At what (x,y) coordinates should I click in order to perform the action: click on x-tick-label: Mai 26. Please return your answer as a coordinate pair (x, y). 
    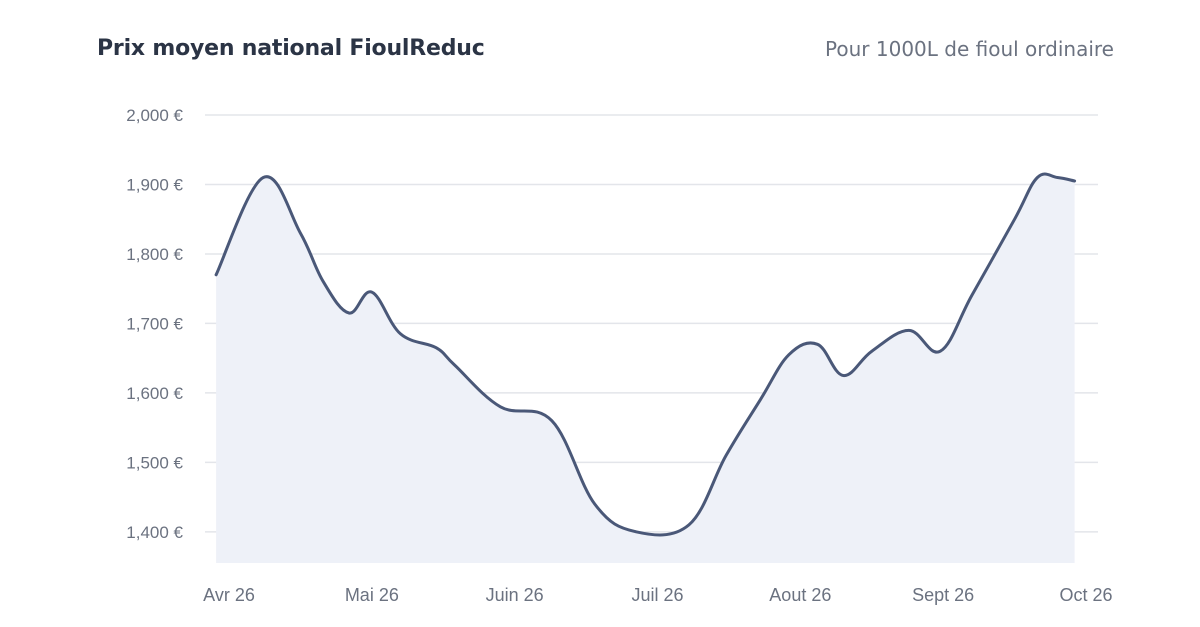
    Looking at the image, I should click on (372, 595).